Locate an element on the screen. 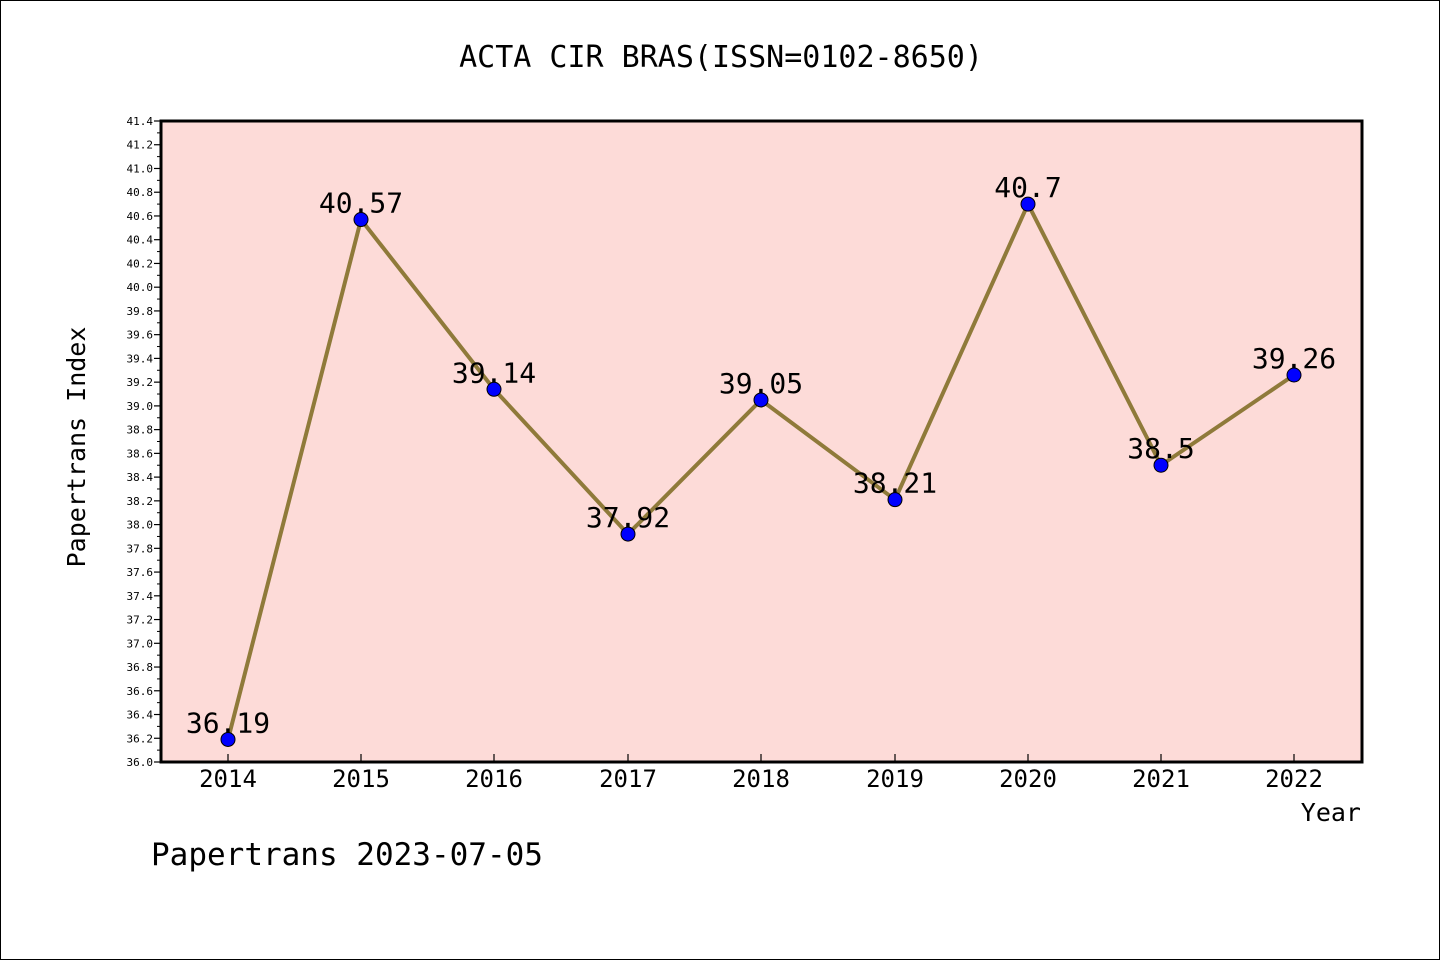 The height and width of the screenshot is (964, 1440). y-tick-label: 37.0 is located at coordinates (140, 643).